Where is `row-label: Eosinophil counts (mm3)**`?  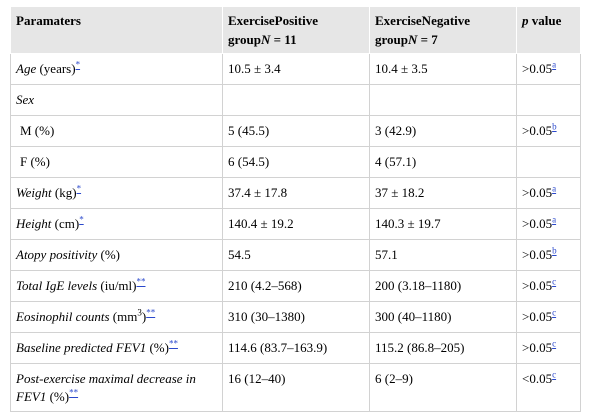
row-label: Eosinophil counts (mm3)** is located at coordinates (116, 317).